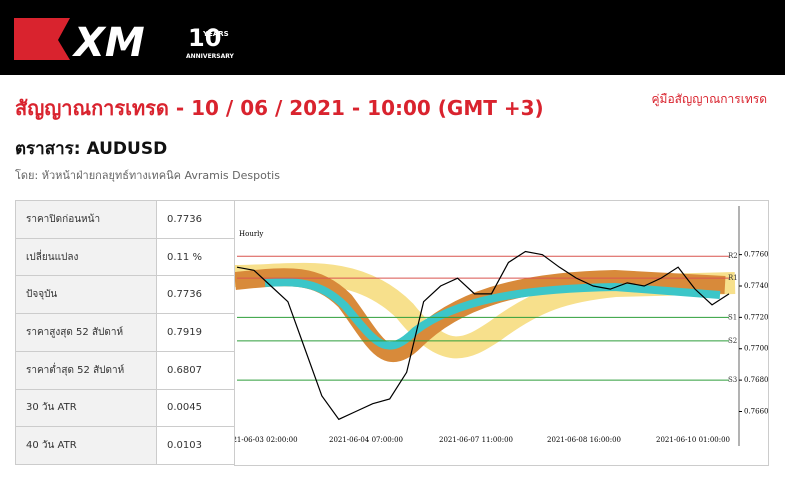 This screenshot has width=785, height=480. I want to click on table-row: 30 วัน ATR 0.0045, so click(125, 408).